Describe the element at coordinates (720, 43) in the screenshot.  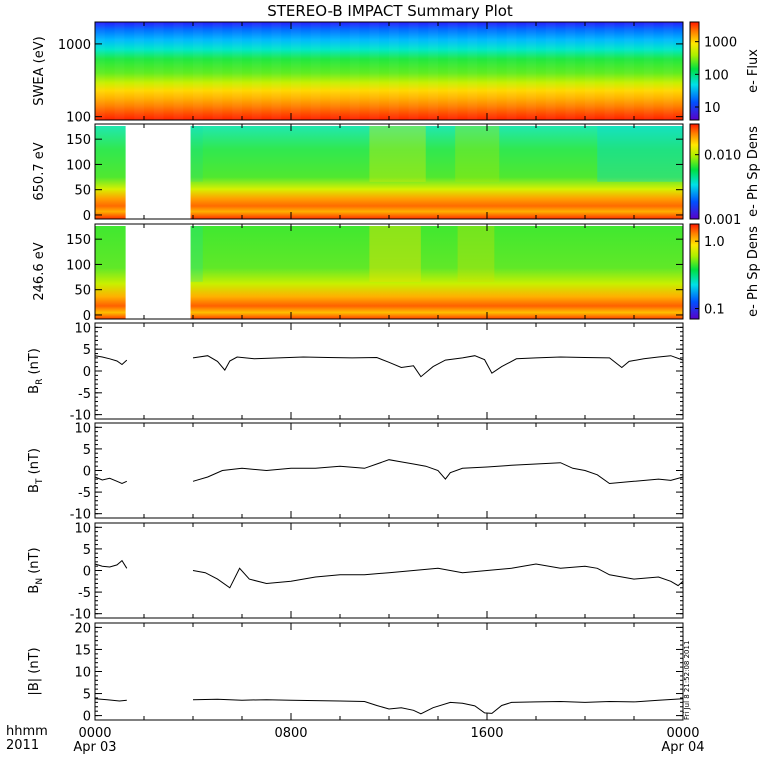
I see `colorbar-tick-label: 1000` at that location.